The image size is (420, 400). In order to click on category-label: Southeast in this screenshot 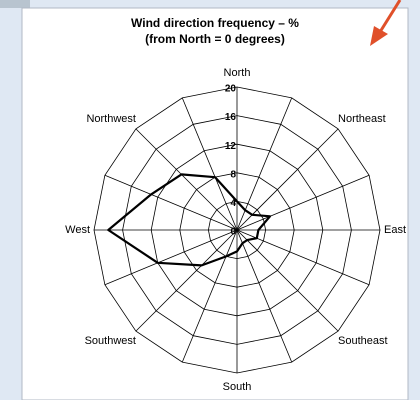, I will do `click(363, 341)`.